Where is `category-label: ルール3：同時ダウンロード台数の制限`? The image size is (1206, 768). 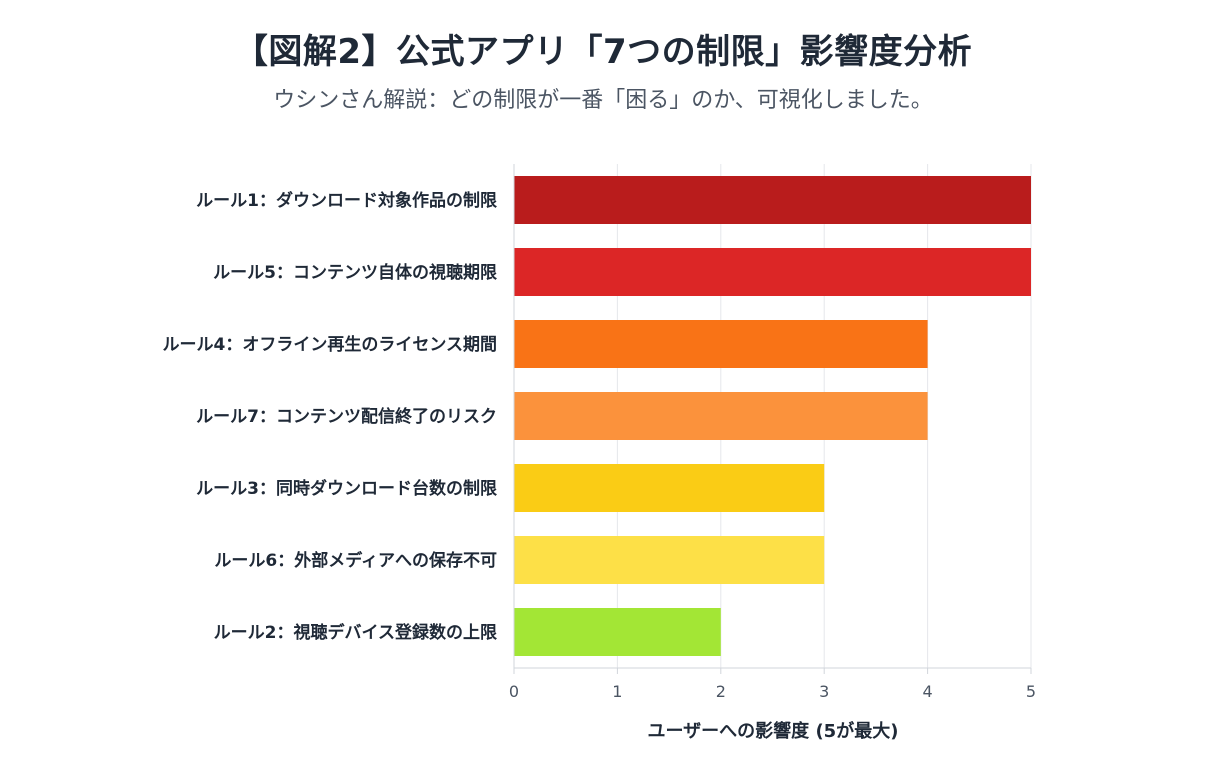 category-label: ルール3：同時ダウンロード台数の制限 is located at coordinates (346, 488).